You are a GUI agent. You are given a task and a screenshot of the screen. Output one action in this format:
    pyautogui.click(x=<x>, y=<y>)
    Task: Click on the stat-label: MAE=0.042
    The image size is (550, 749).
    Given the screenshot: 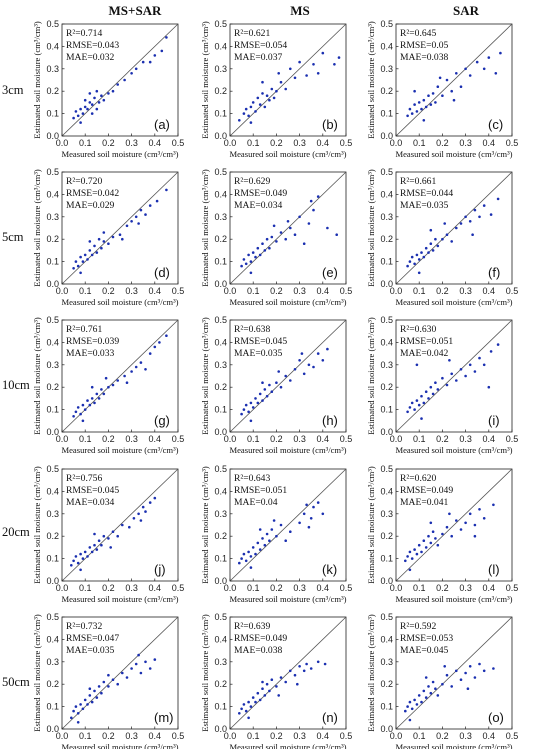 What is the action you would take?
    pyautogui.click(x=424, y=353)
    